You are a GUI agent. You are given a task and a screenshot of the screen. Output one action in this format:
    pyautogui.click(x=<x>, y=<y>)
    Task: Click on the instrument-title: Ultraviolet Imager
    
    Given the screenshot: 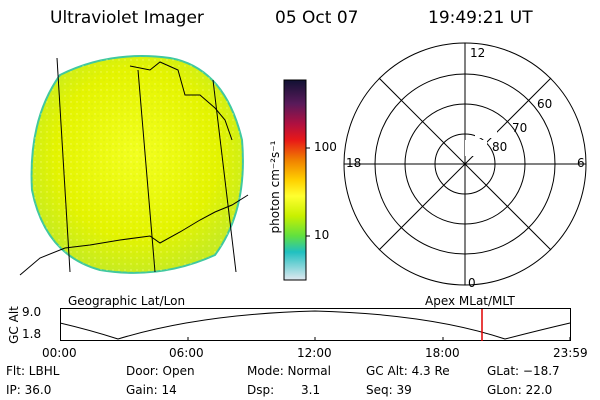 What is the action you would take?
    pyautogui.click(x=127, y=18)
    